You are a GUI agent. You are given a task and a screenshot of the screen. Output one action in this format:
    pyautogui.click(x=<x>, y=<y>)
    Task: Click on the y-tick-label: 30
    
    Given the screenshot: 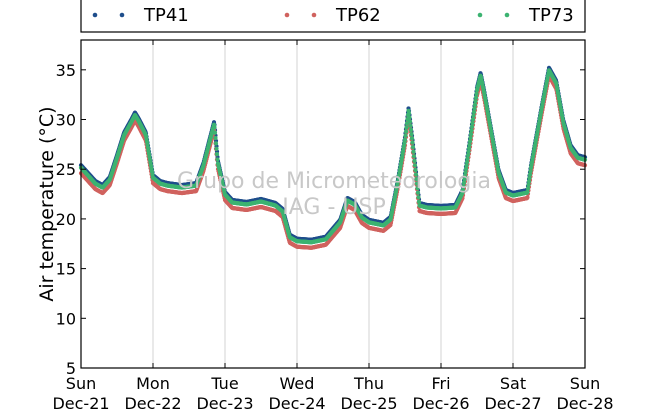 What is the action you would take?
    pyautogui.click(x=66, y=120)
    